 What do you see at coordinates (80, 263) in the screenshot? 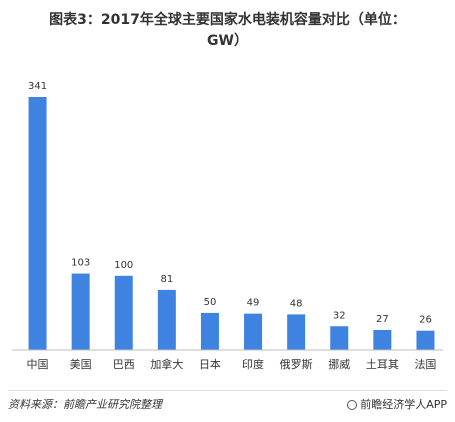
I see `value-label-2: 103` at bounding box center [80, 263].